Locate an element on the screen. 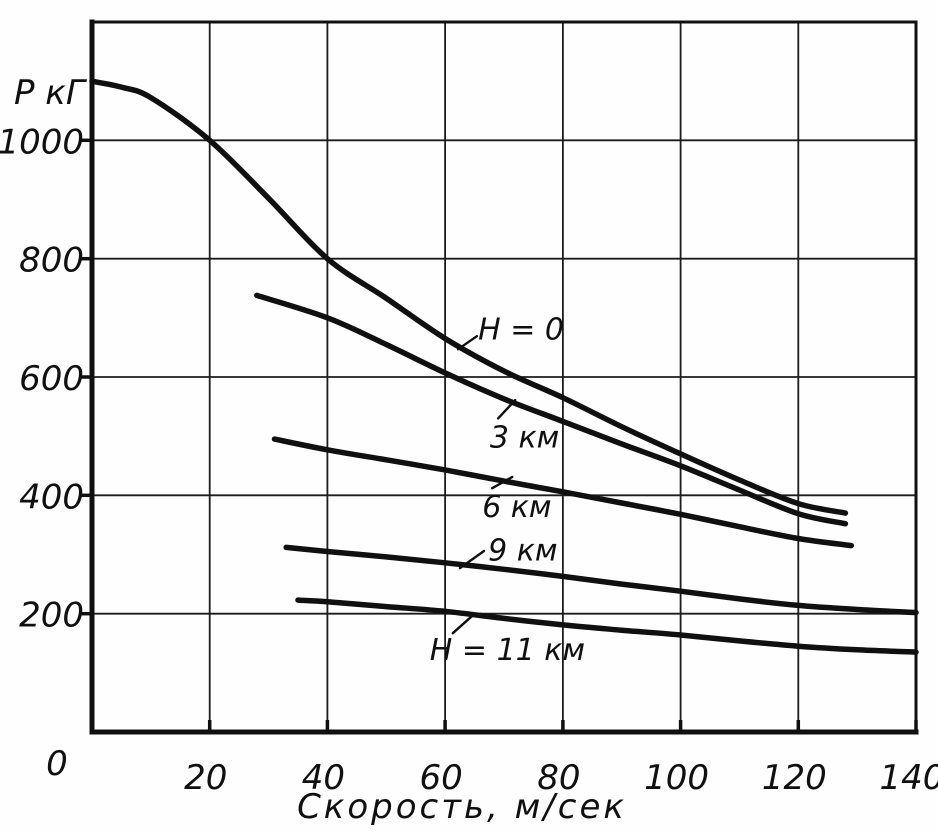 This screenshot has width=938, height=832. curve-label-h3km: 3 км is located at coordinates (524, 437).